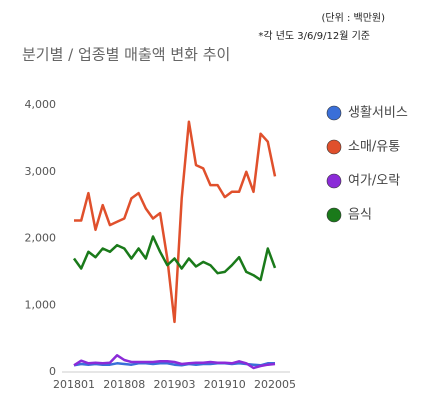 The height and width of the screenshot is (400, 430). Describe the element at coordinates (314, 36) in the screenshot. I see `note: *각 년도 3/6/9/12월 기준` at that location.